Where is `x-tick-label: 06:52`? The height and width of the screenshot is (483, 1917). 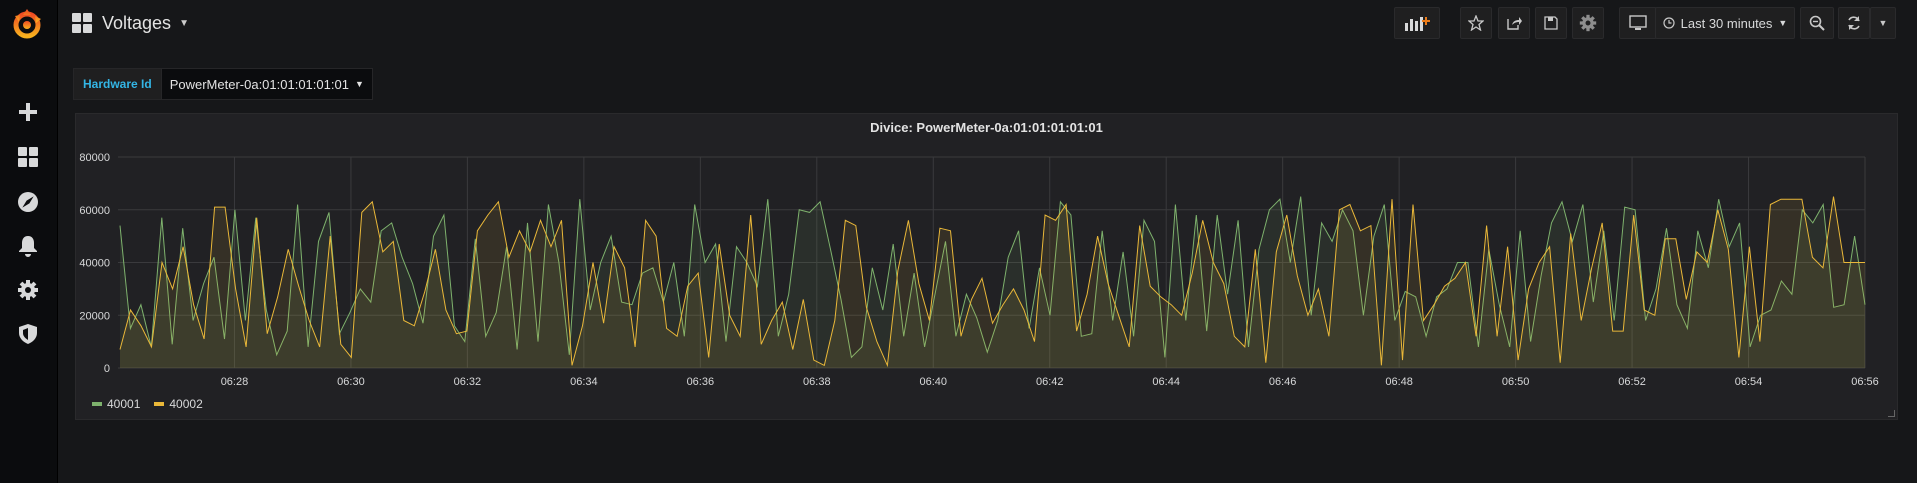 x-tick-label: 06:52 is located at coordinates (1632, 382).